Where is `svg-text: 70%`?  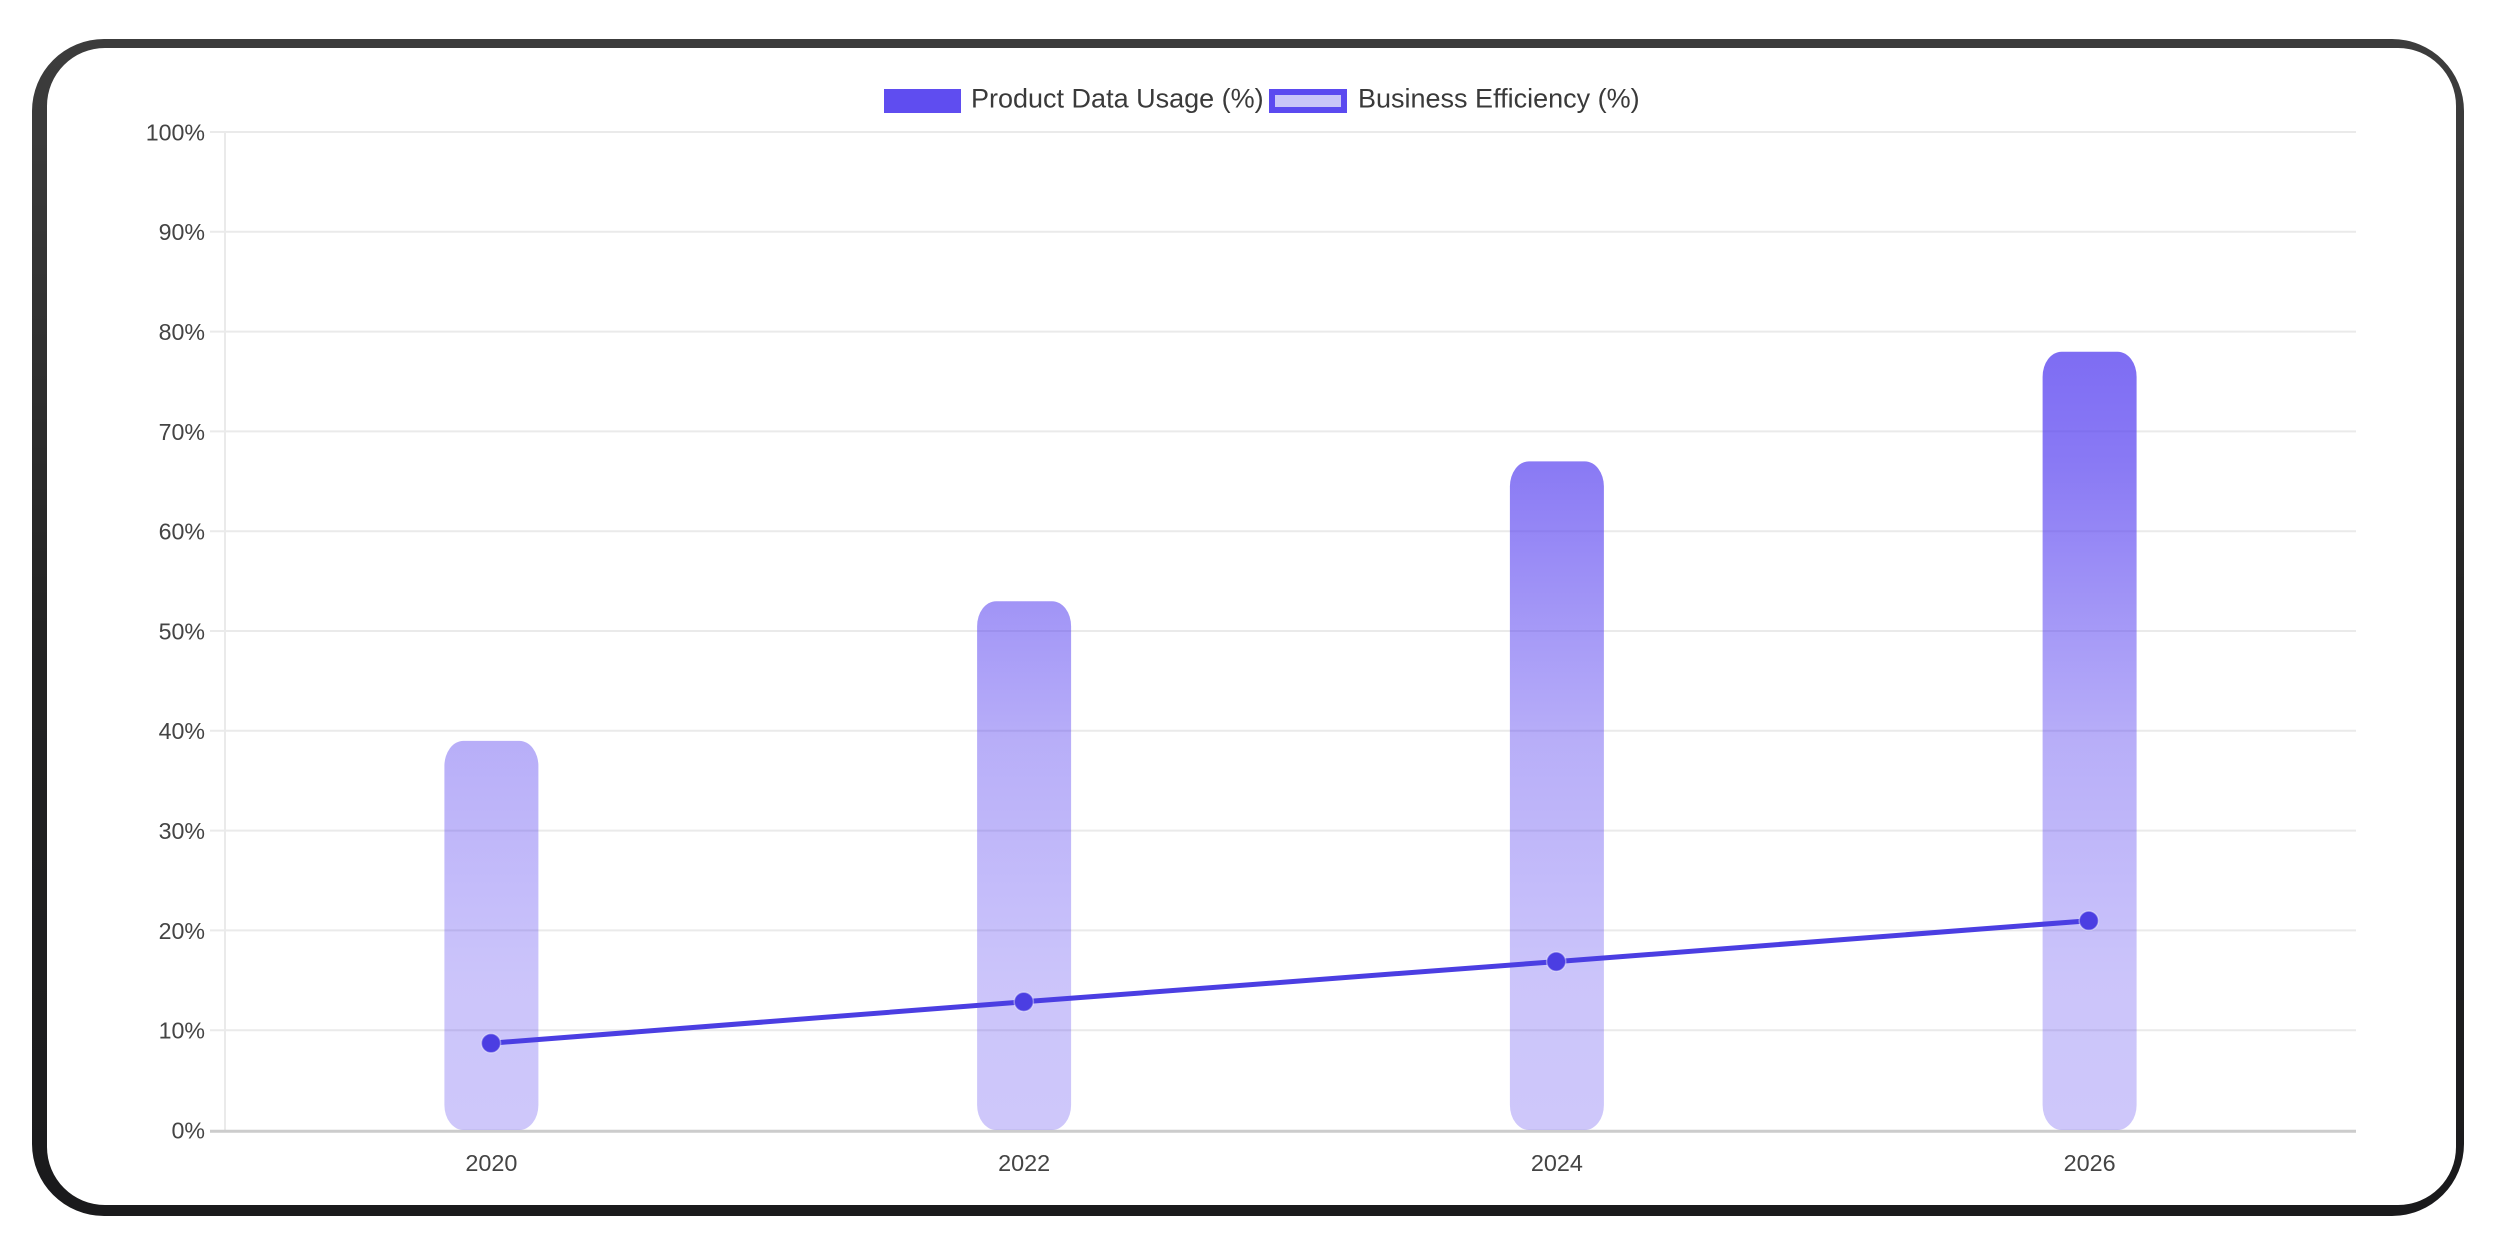
svg-text: 70% is located at coordinates (182, 432).